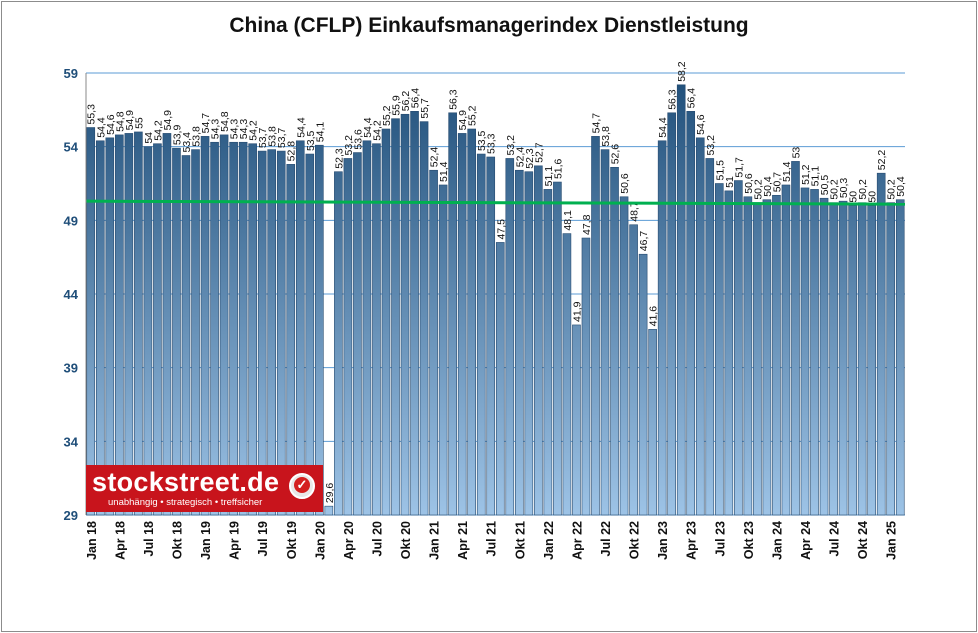  I want to click on y-tick-label: 34, so click(71, 441).